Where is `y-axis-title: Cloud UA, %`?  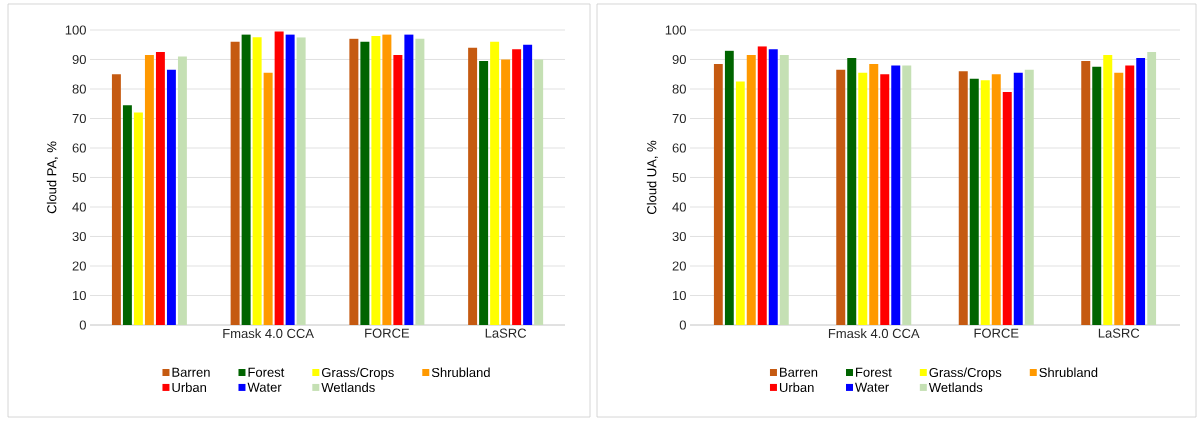
y-axis-title: Cloud UA, % is located at coordinates (652, 177).